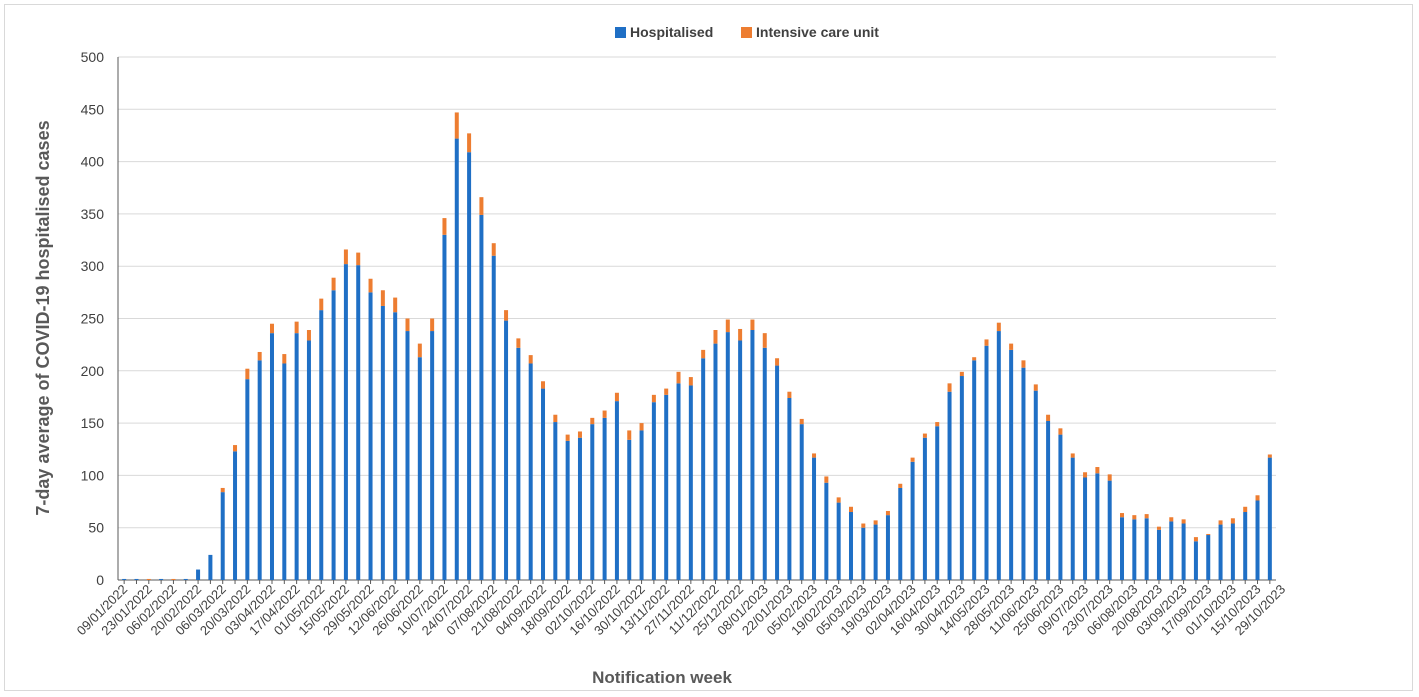  Describe the element at coordinates (93, 109) in the screenshot. I see `y-tick-label: 450` at that location.